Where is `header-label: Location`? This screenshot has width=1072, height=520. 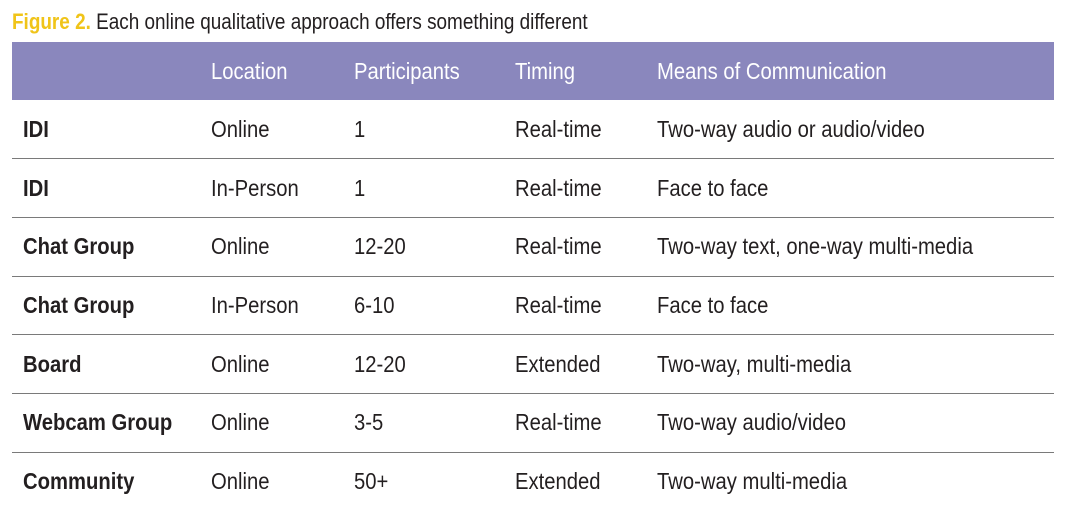 header-label: Location is located at coordinates (249, 70).